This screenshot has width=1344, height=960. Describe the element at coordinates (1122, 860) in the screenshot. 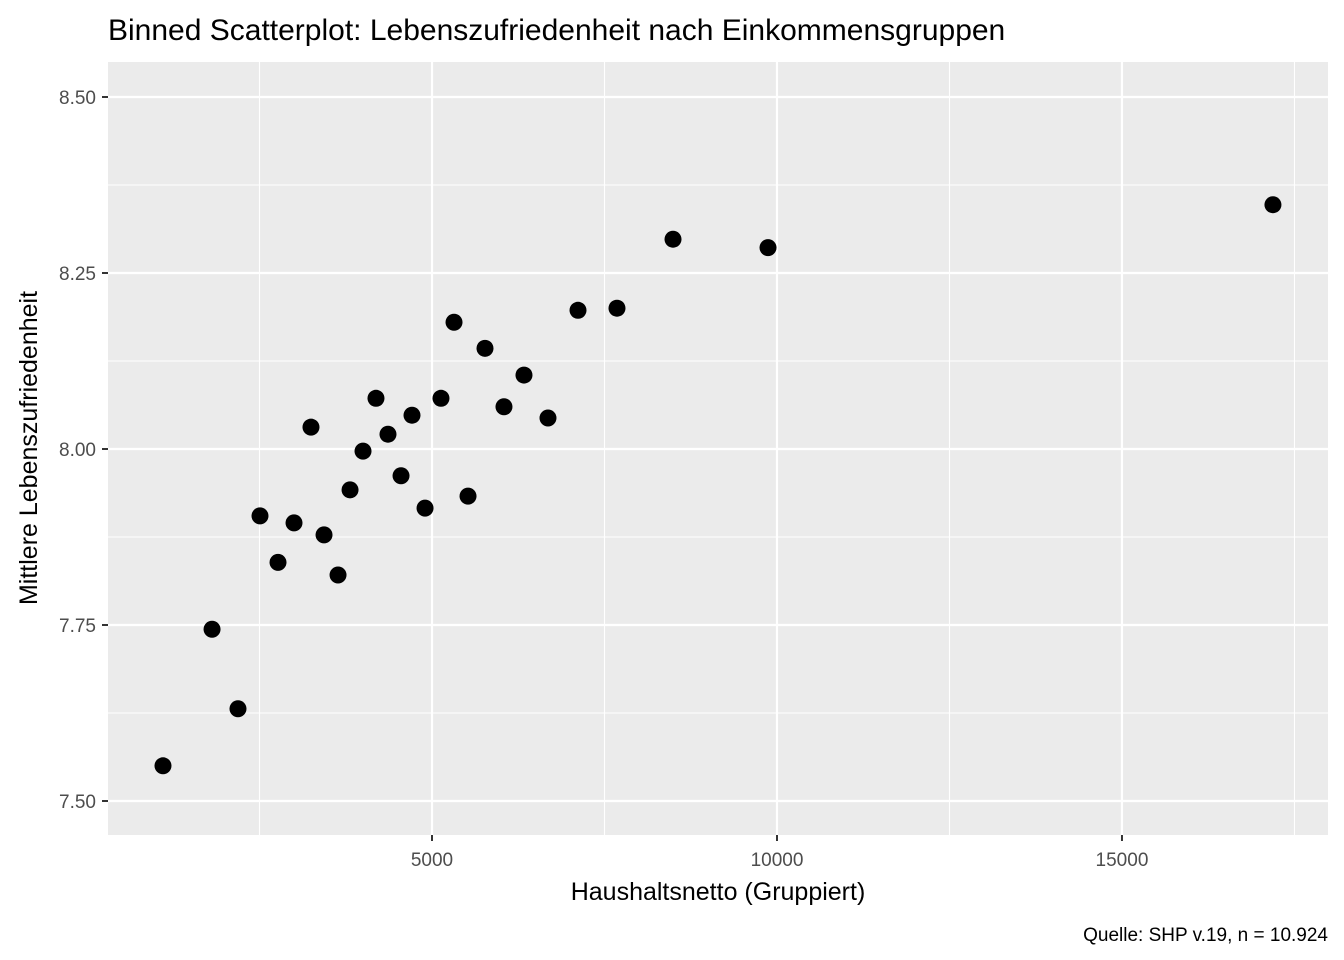

I see `x-tick-label: 15000` at that location.